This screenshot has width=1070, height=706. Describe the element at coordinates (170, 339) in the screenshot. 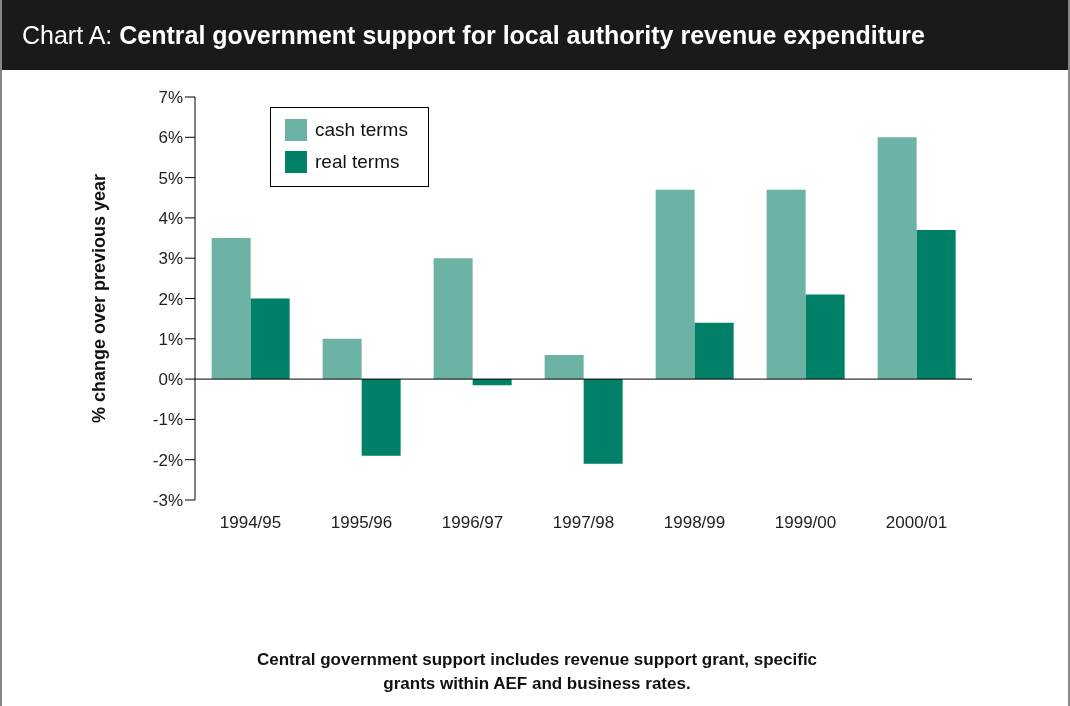

I see `y-tick-label: 1%` at that location.